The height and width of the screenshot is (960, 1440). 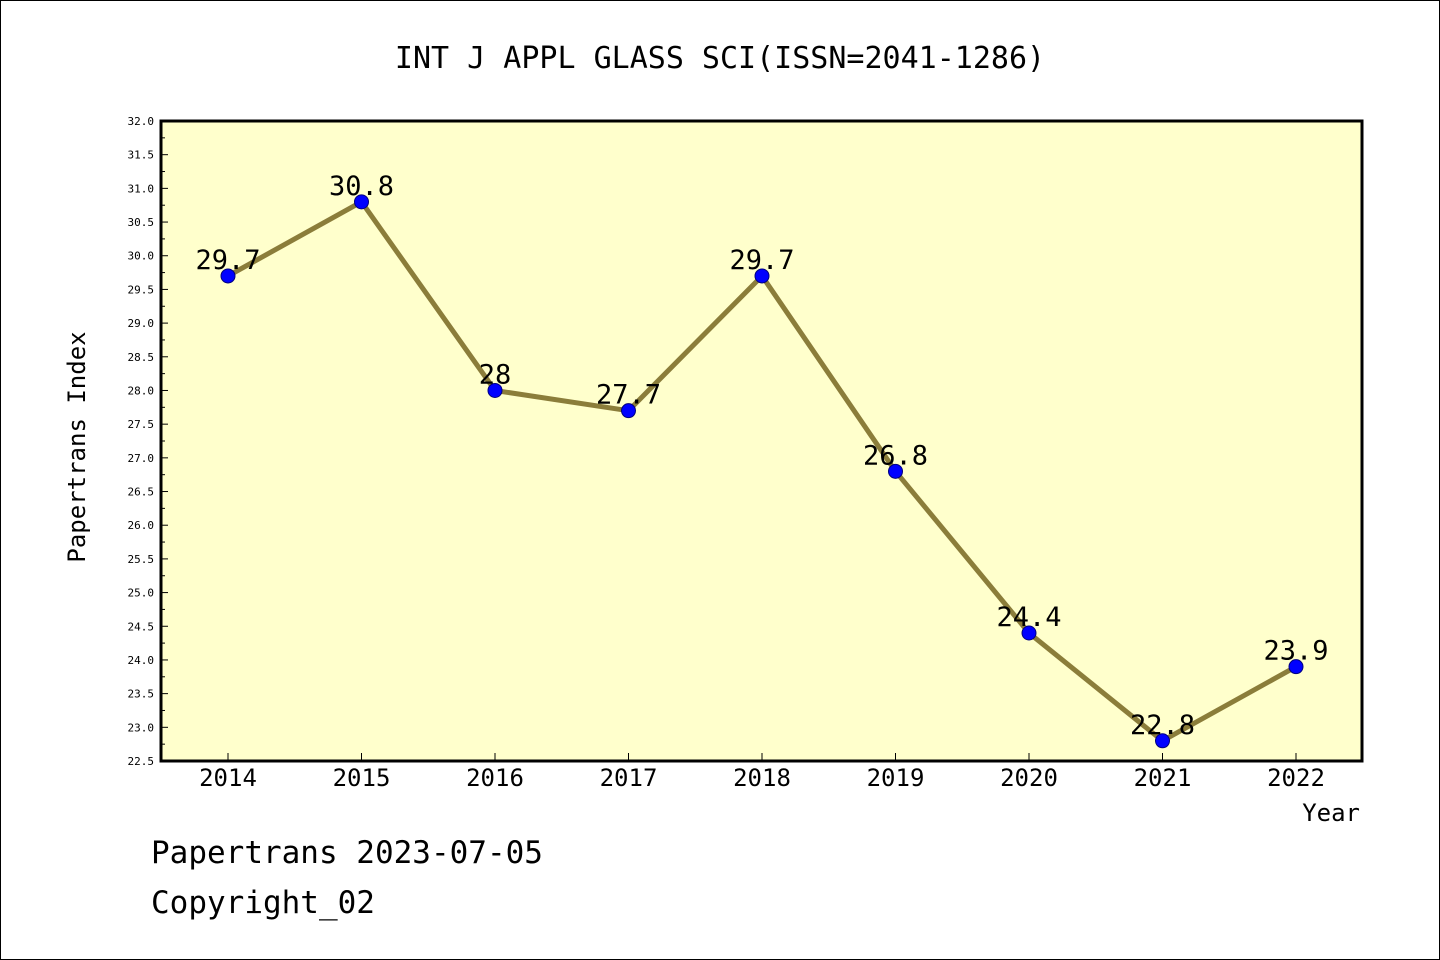 What do you see at coordinates (141, 188) in the screenshot?
I see `y-tick-label: 31.0` at bounding box center [141, 188].